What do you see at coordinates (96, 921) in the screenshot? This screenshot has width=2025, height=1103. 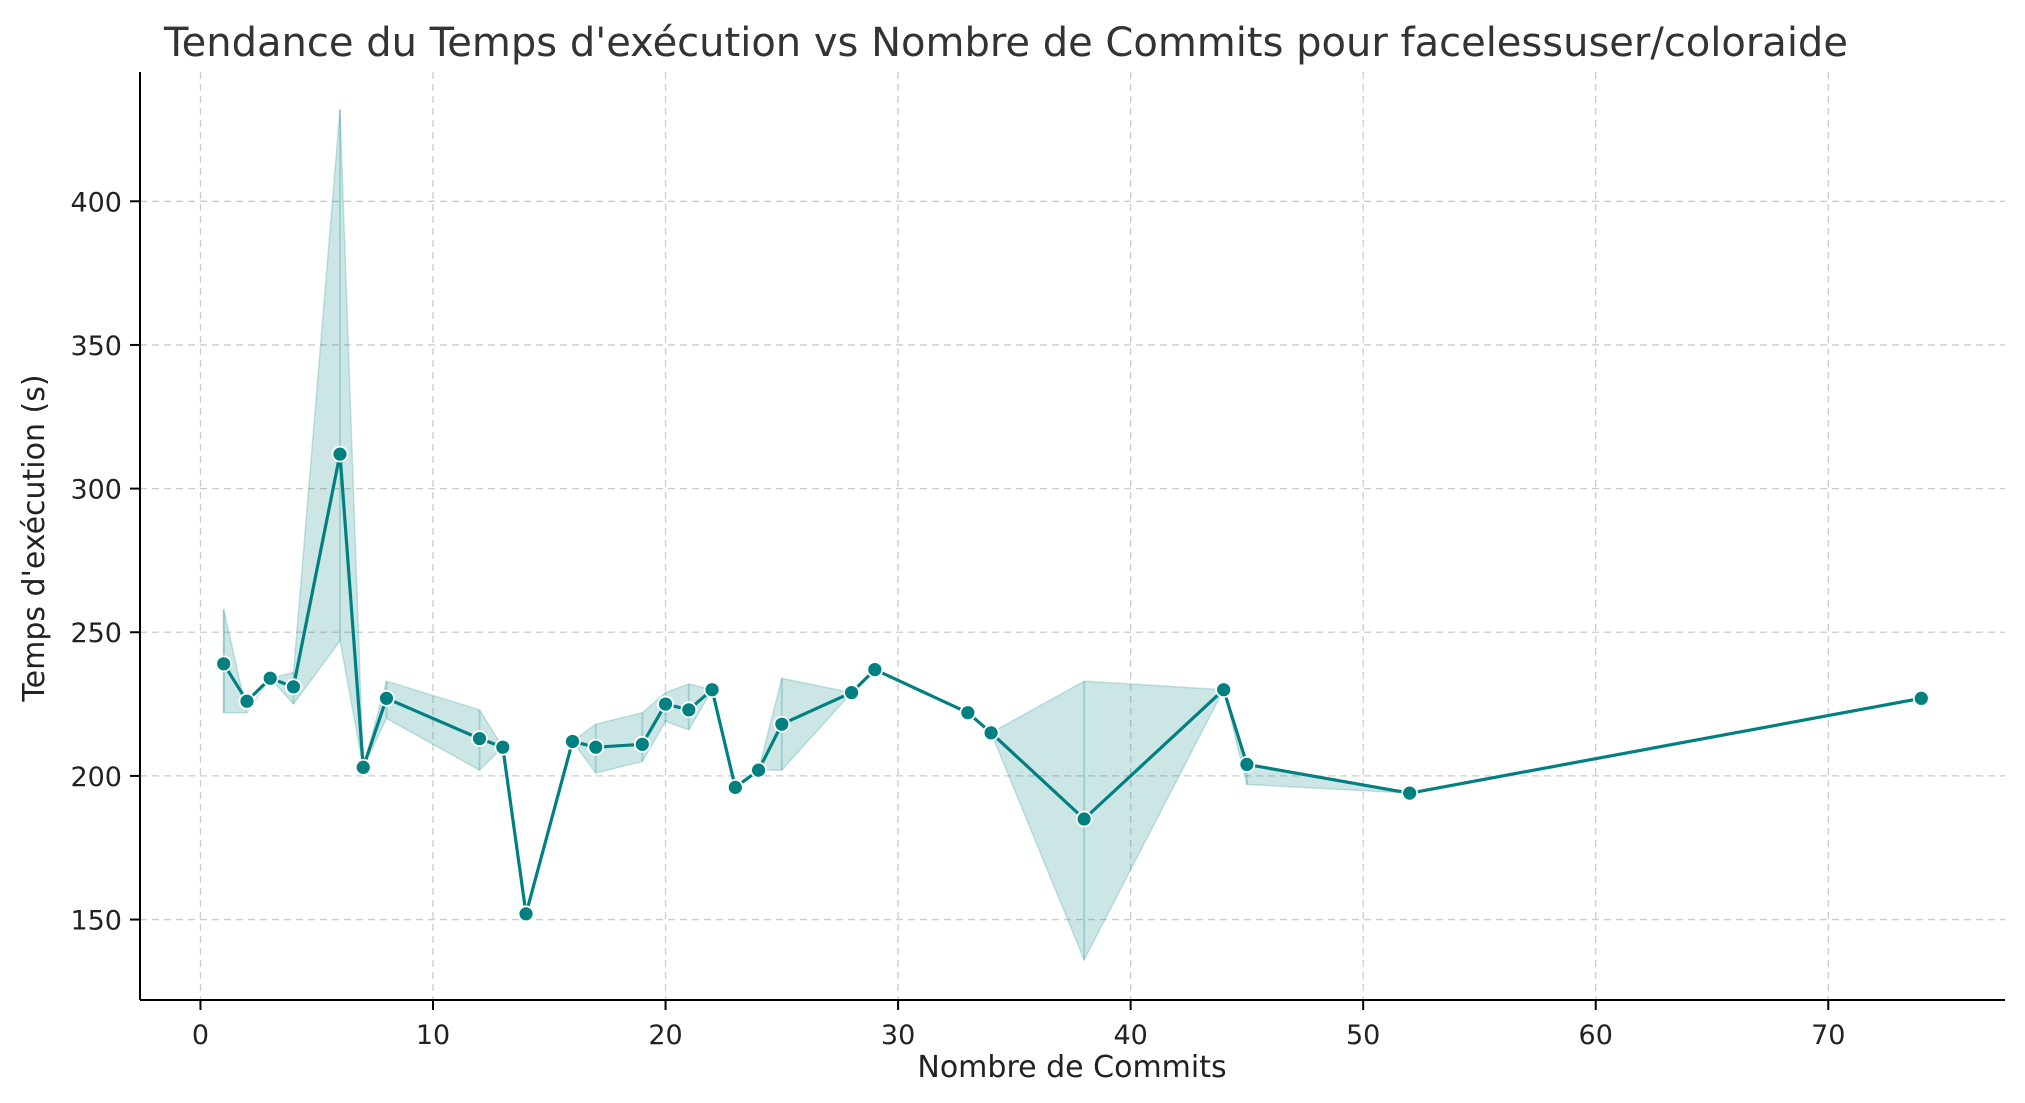 I see `y-tick-label: 150` at bounding box center [96, 921].